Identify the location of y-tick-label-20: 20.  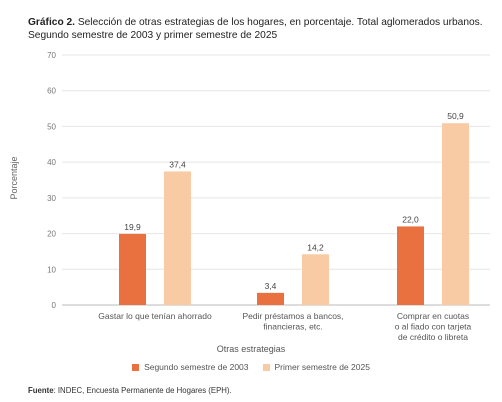
(51, 234).